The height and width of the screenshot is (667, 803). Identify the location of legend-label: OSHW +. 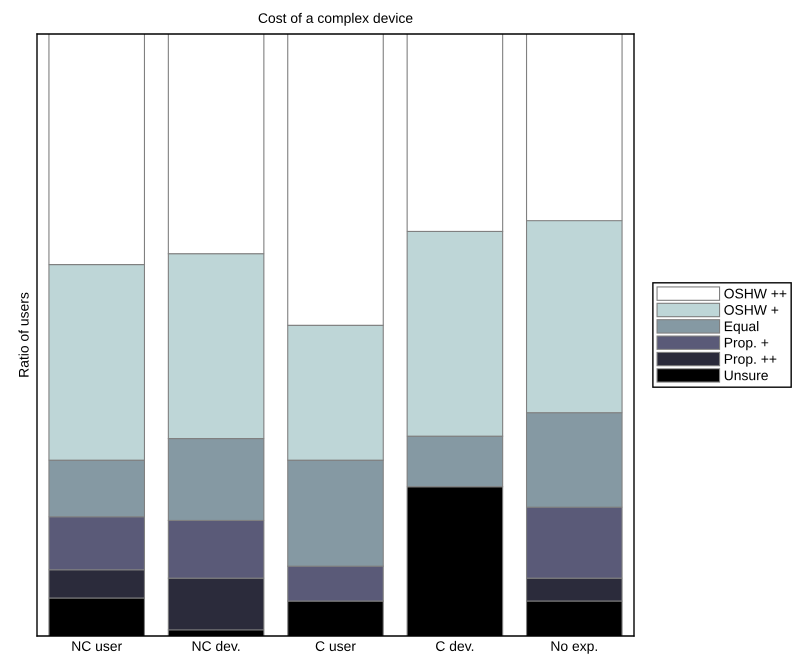
(751, 310).